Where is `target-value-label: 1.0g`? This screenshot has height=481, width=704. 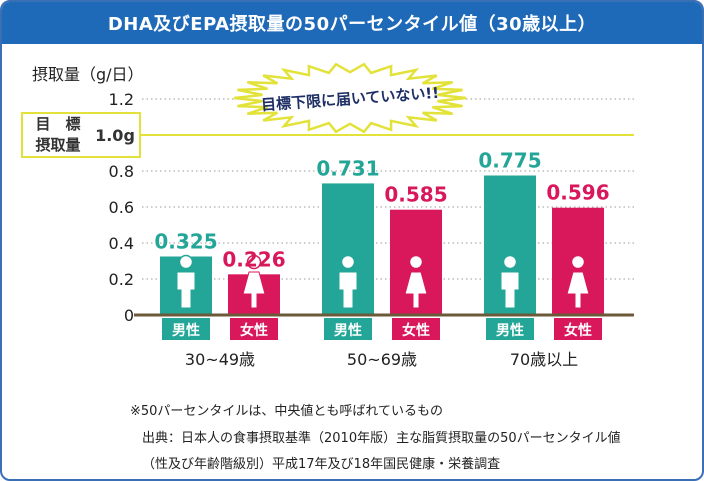
target-value-label: 1.0g is located at coordinates (115, 135).